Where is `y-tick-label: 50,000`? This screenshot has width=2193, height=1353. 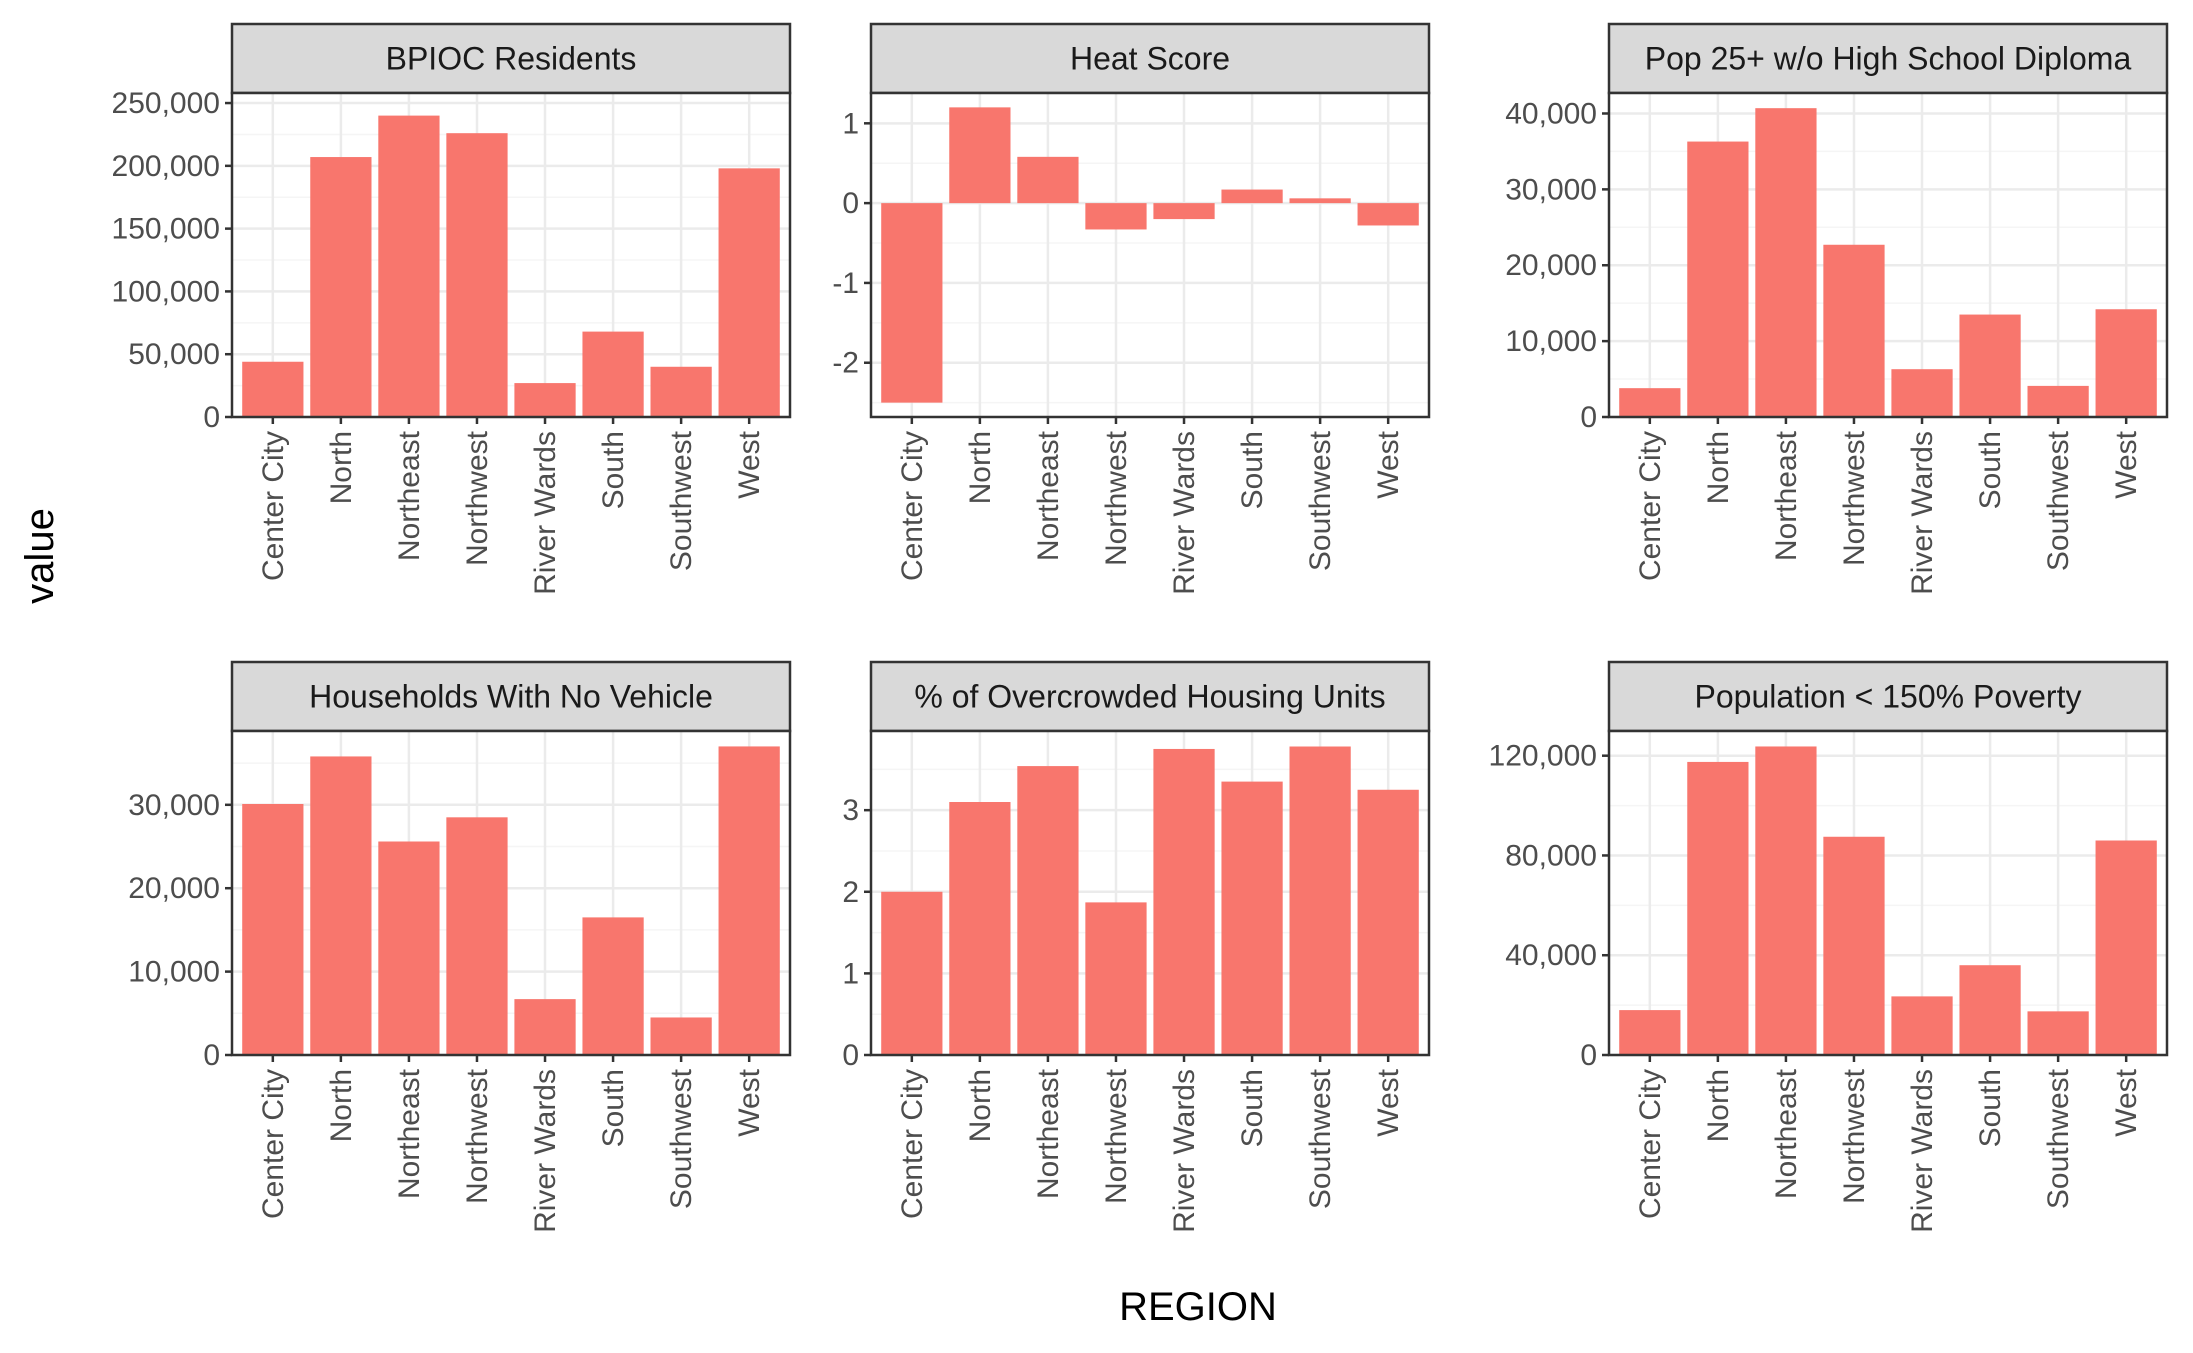 y-tick-label: 50,000 is located at coordinates (174, 354).